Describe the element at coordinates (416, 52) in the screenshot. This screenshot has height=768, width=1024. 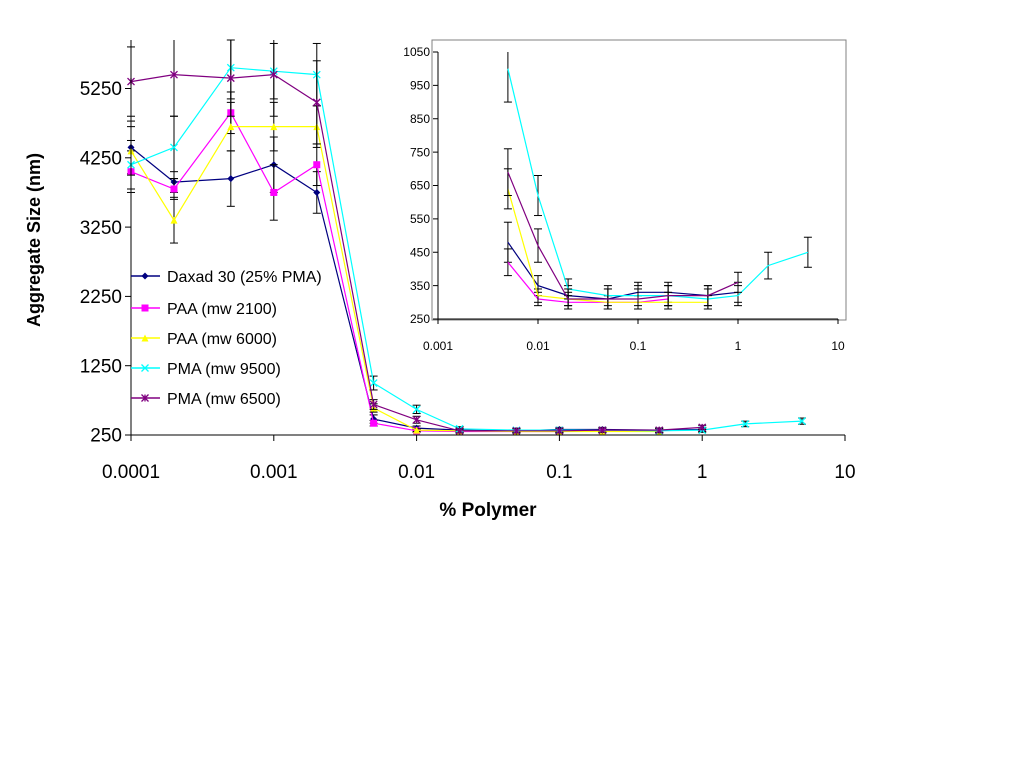
I see `y-tick-label: 1050` at that location.